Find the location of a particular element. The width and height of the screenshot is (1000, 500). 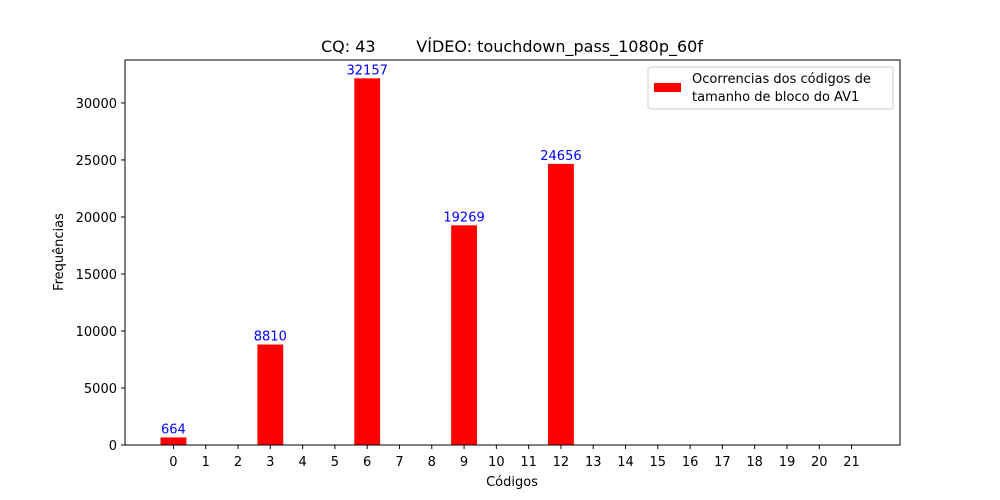

data-label-0: 664 is located at coordinates (173, 429).